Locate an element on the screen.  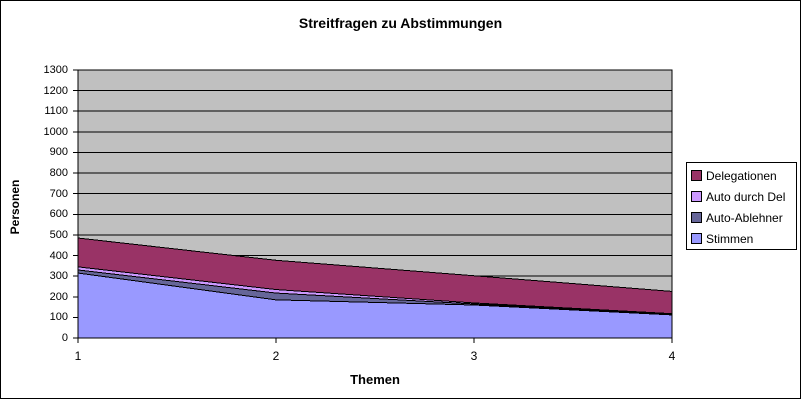
x-axis-tick-label: 3 is located at coordinates (474, 356).